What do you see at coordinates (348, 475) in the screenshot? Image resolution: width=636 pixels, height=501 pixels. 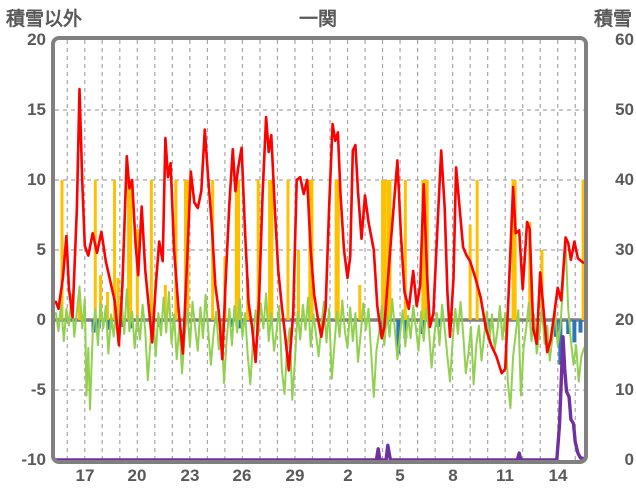 I see `x-axis-tick: 2` at bounding box center [348, 475].